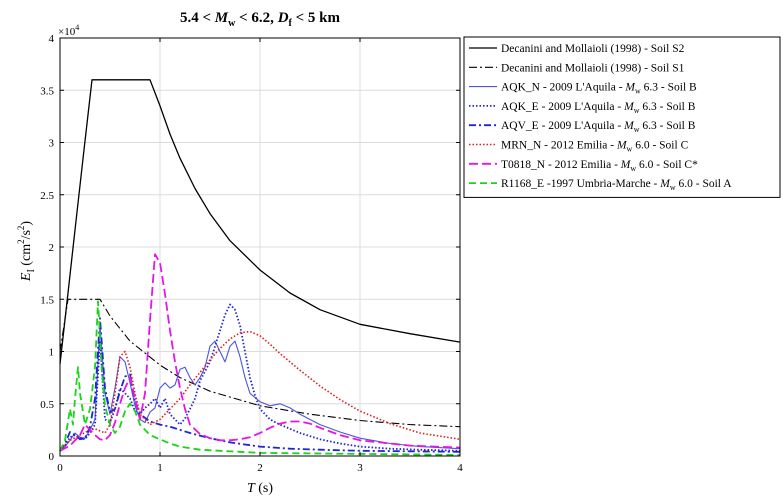  What do you see at coordinates (47, 91) in the screenshot?
I see `y-tick-label: 3.5` at bounding box center [47, 91].